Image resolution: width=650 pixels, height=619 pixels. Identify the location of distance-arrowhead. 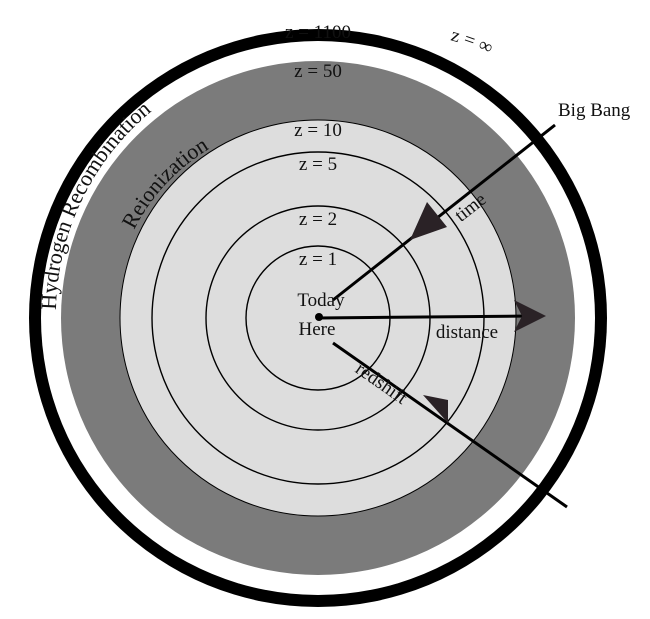
(530, 316).